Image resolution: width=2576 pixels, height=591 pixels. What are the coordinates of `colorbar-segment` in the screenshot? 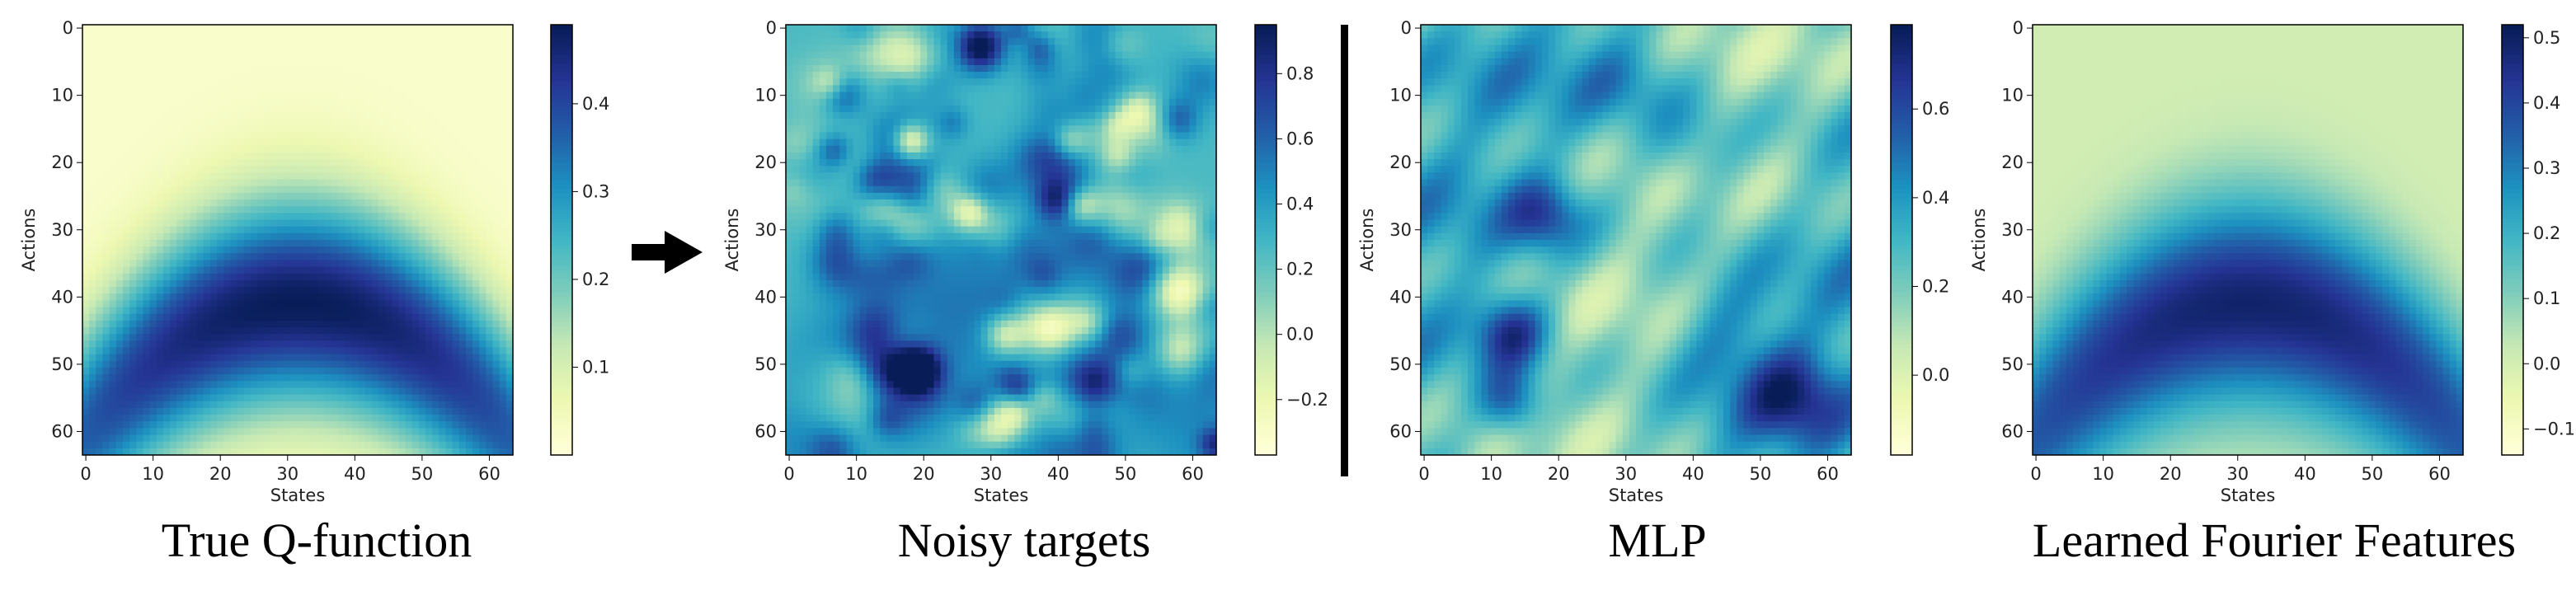 It's located at (561, 366).